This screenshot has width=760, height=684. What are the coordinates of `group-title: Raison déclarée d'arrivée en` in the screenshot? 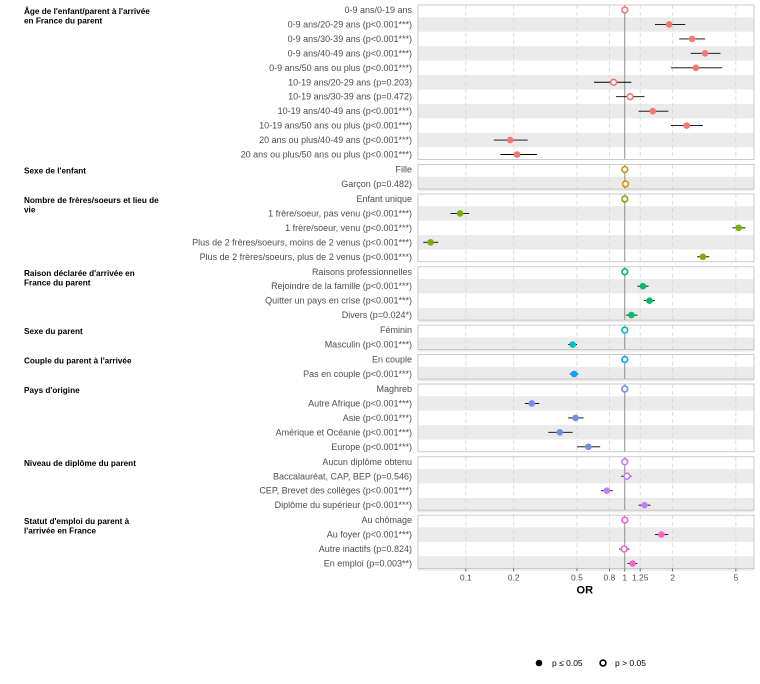 It's located at (79, 273).